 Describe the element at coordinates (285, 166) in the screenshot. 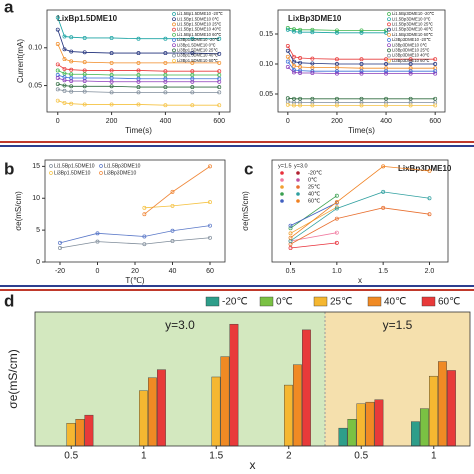

I see `legend-header: y=1.5` at that location.